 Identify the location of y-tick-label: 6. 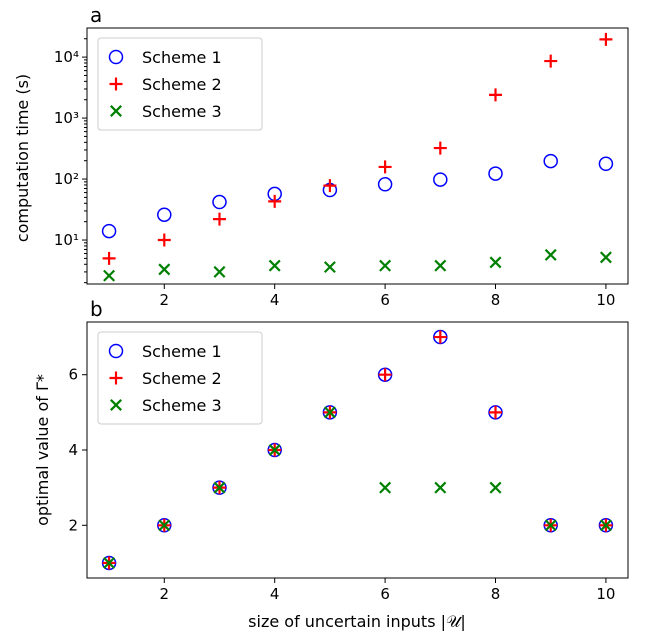
(73, 375).